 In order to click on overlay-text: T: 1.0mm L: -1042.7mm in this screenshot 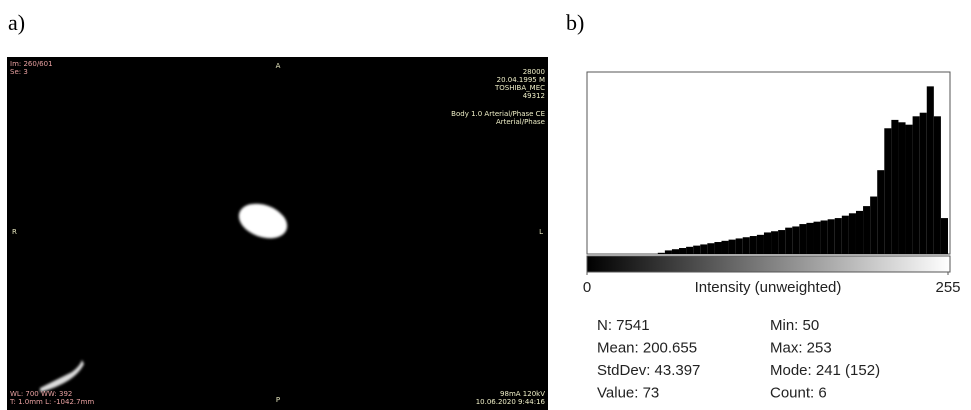, I will do `click(51, 402)`.